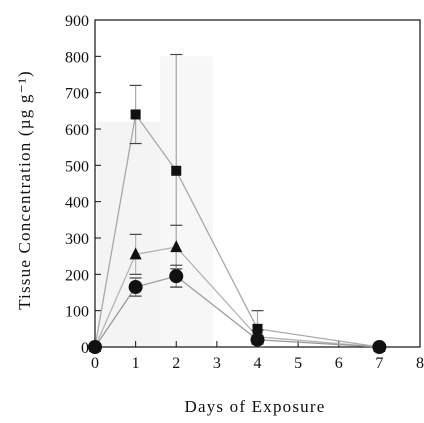 This screenshot has width=424, height=423. Describe the element at coordinates (77, 203) in the screenshot. I see `y-tick-label: 400` at that location.